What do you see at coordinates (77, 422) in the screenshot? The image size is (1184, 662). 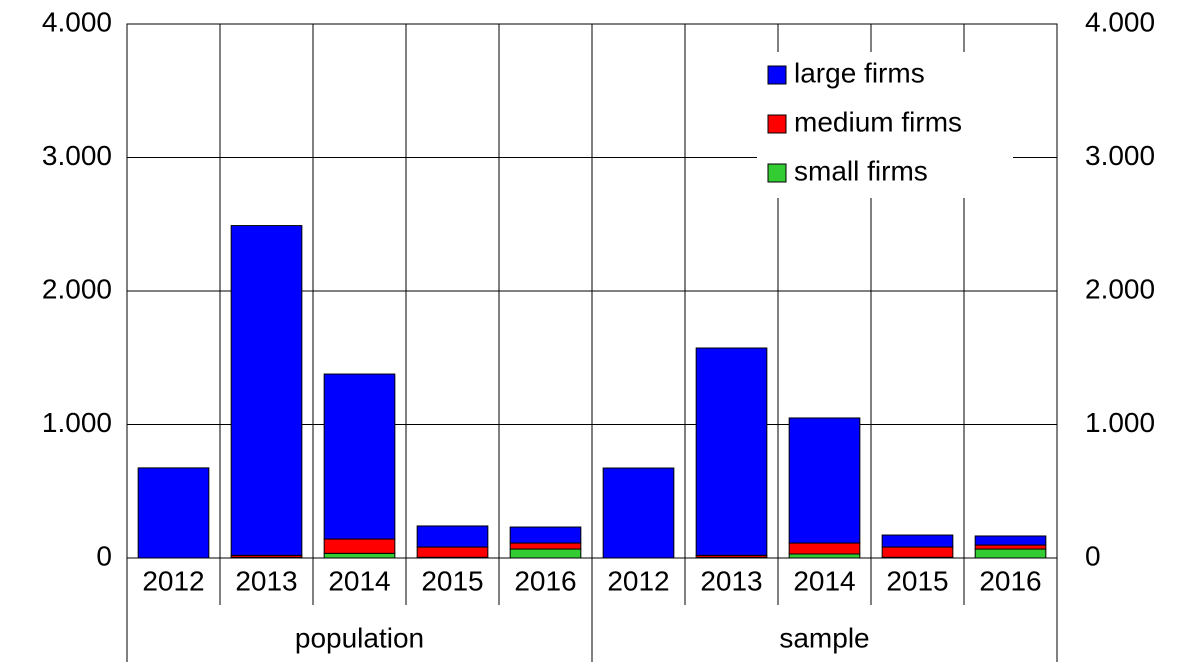 I see `y-tick-label: 1.000` at bounding box center [77, 422].